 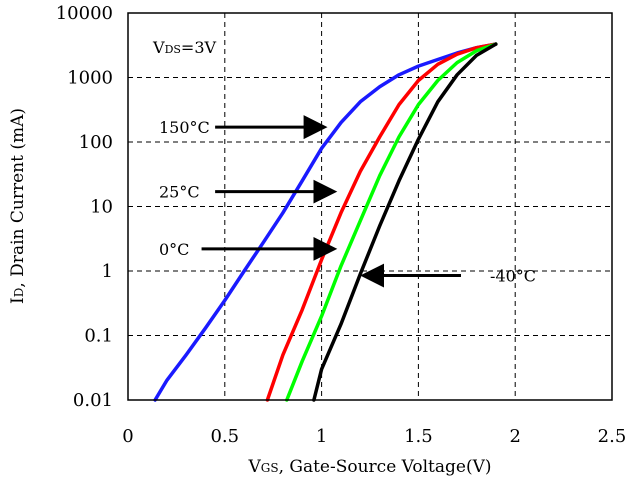 What do you see at coordinates (174, 249) in the screenshot?
I see `annotation-label: 0°C` at bounding box center [174, 249].